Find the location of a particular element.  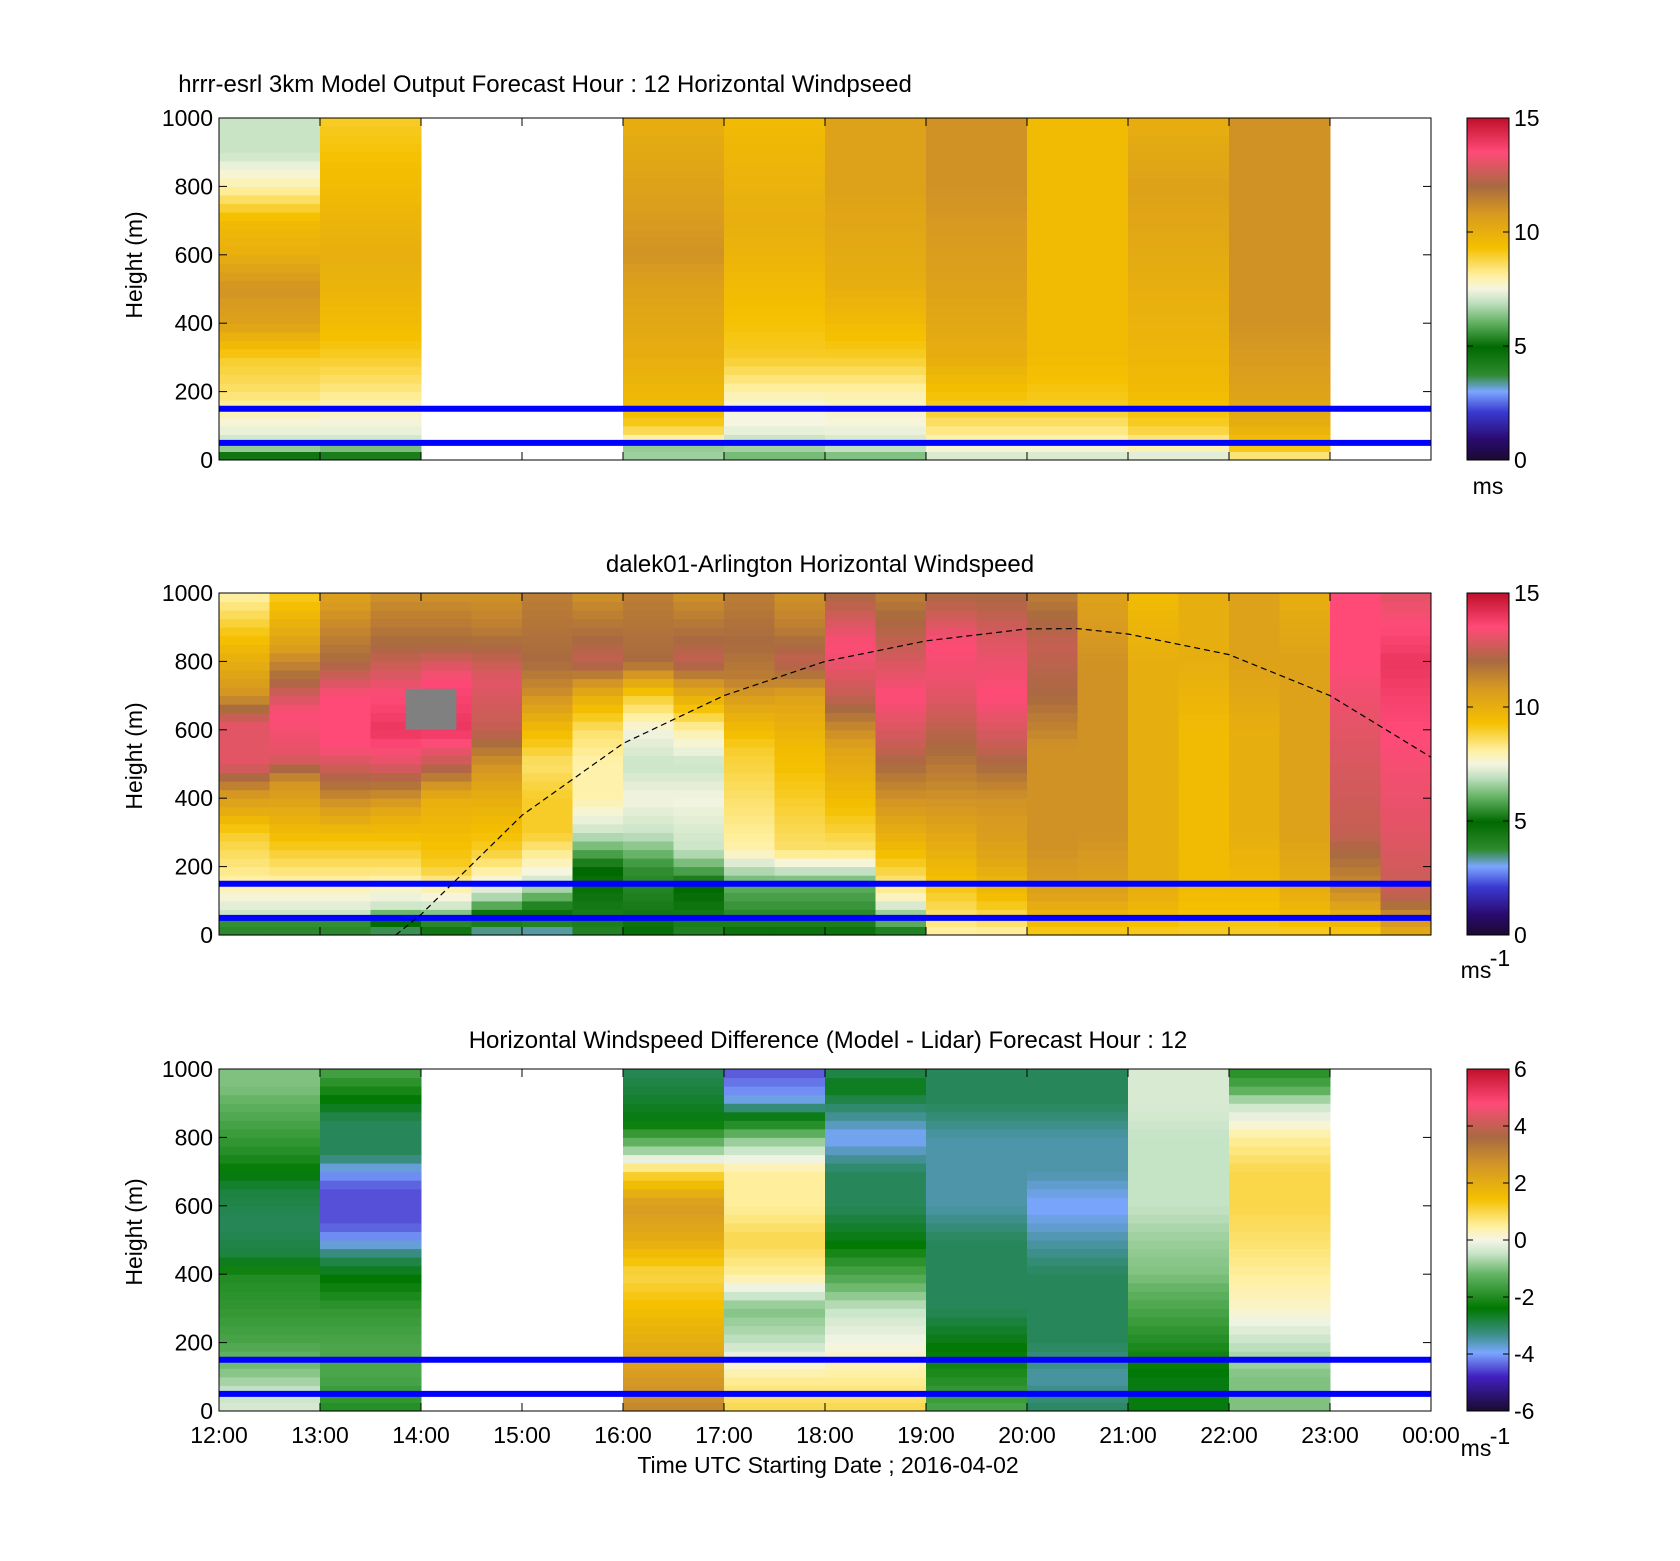

x-tick-label: 20:00 is located at coordinates (1027, 1435).